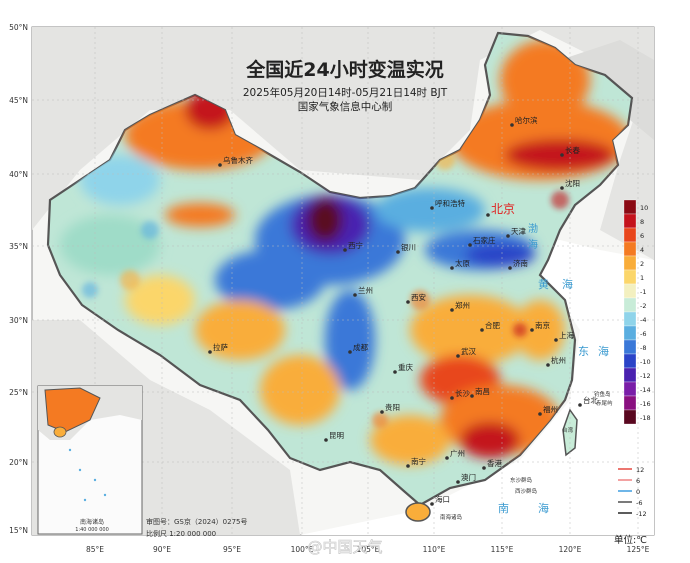 The image size is (690, 563). Describe the element at coordinates (558, 360) in the screenshot. I see `city-label: 杭州` at that location.